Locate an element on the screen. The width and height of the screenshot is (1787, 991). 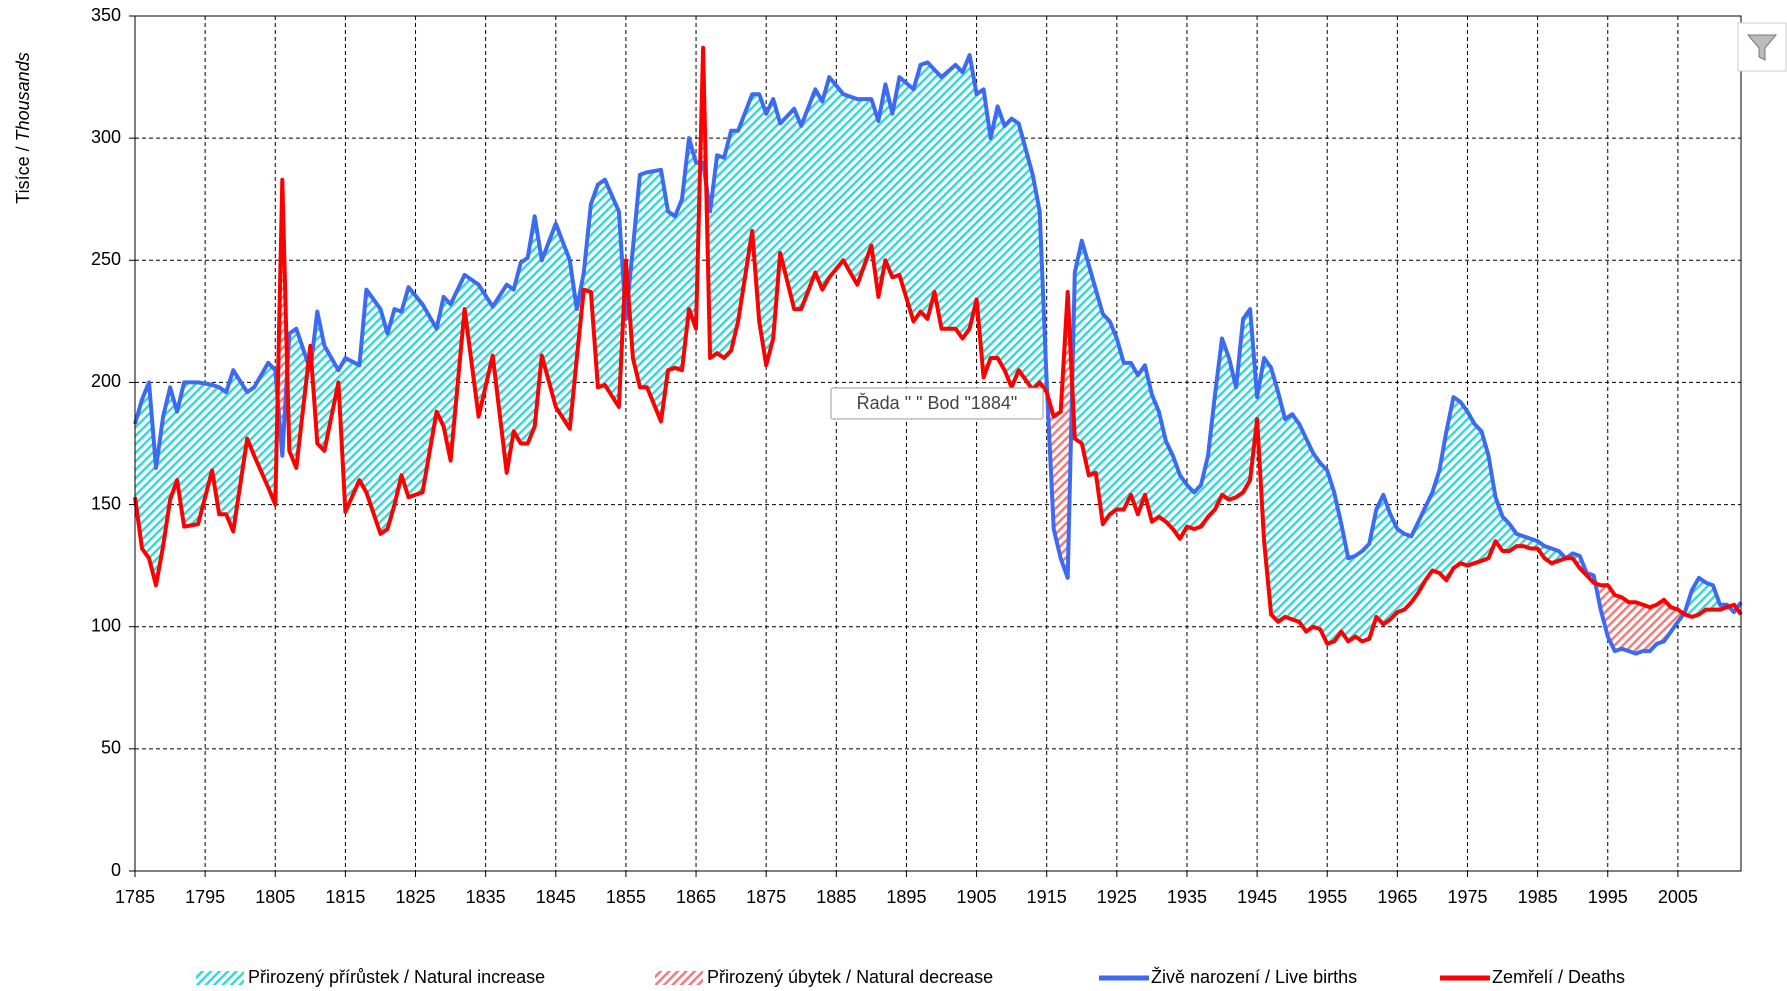
tooltip-text: Řada " " Bod "1884" is located at coordinates (937, 403).